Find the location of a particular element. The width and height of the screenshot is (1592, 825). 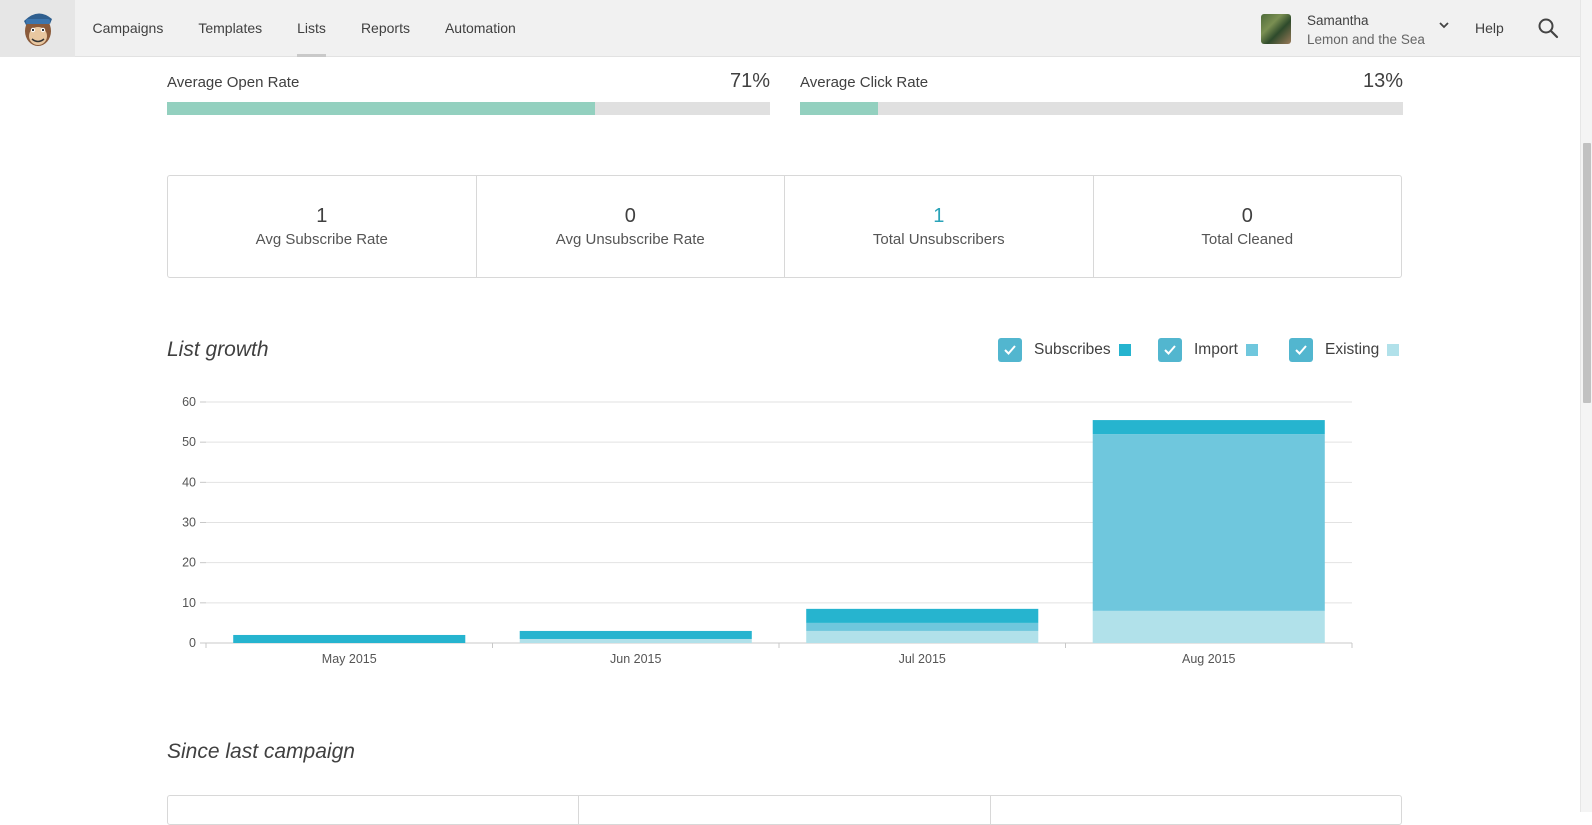

stat-value: 1 is located at coordinates (322, 216).